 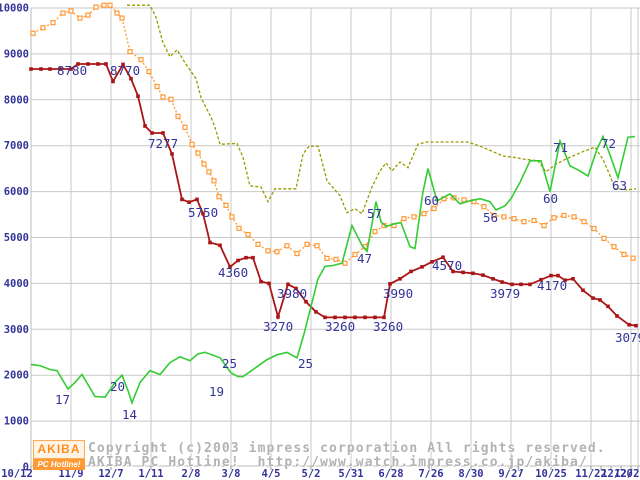 I want to click on point-value-label: 71, so click(x=560, y=147).